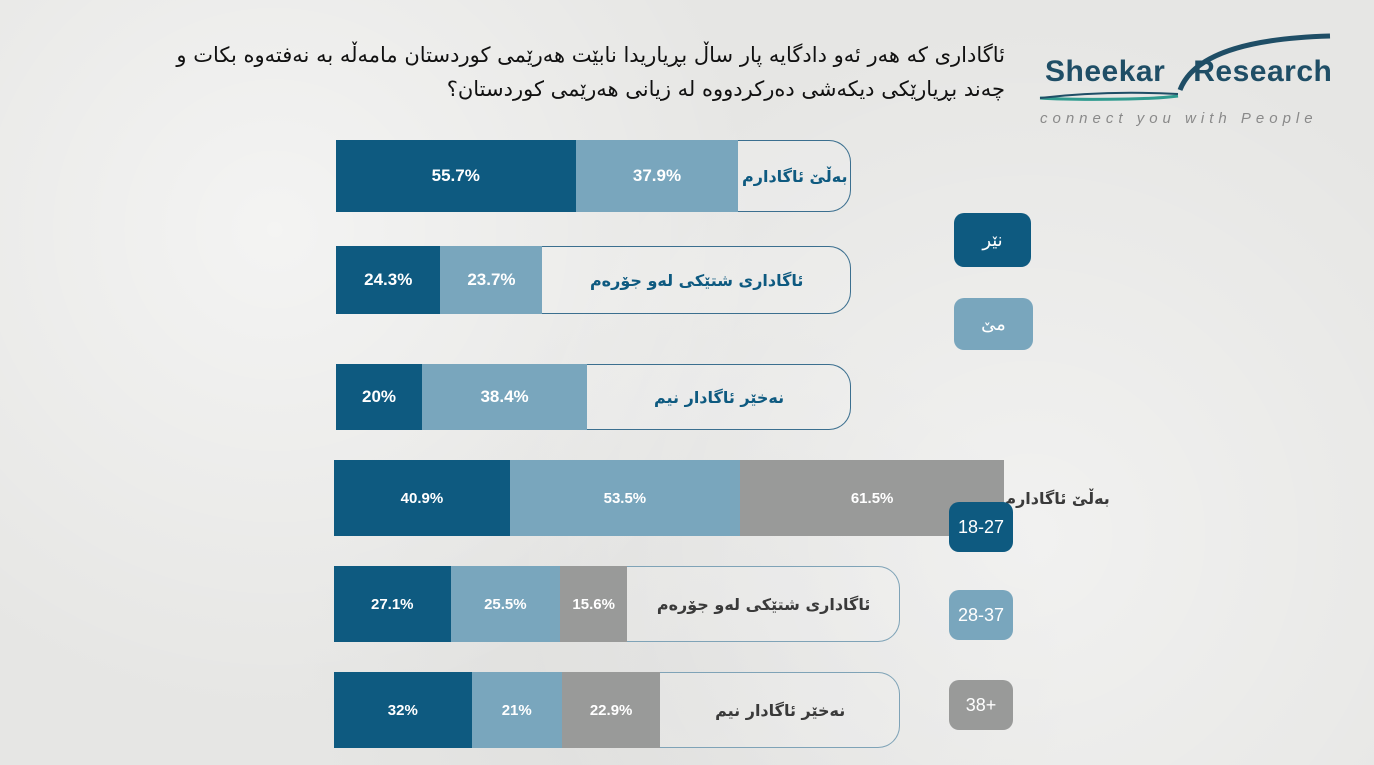  I want to click on bar-segment: 27.1%, so click(392, 604).